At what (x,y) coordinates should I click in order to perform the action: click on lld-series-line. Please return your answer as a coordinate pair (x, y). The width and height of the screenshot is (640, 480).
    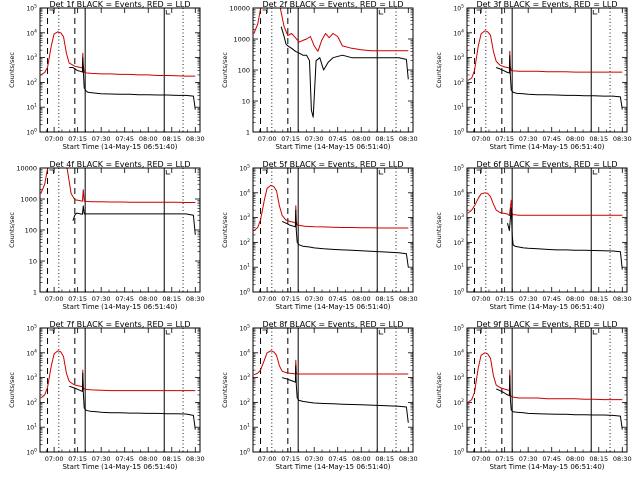
    Looking at the image, I should click on (545, 204).